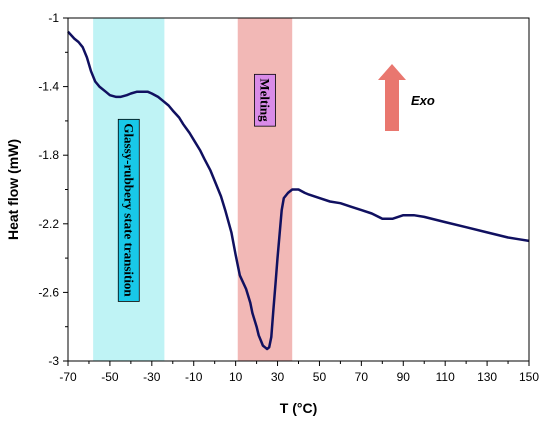  What do you see at coordinates (53, 18) in the screenshot?
I see `y-tick-label: -1` at bounding box center [53, 18].